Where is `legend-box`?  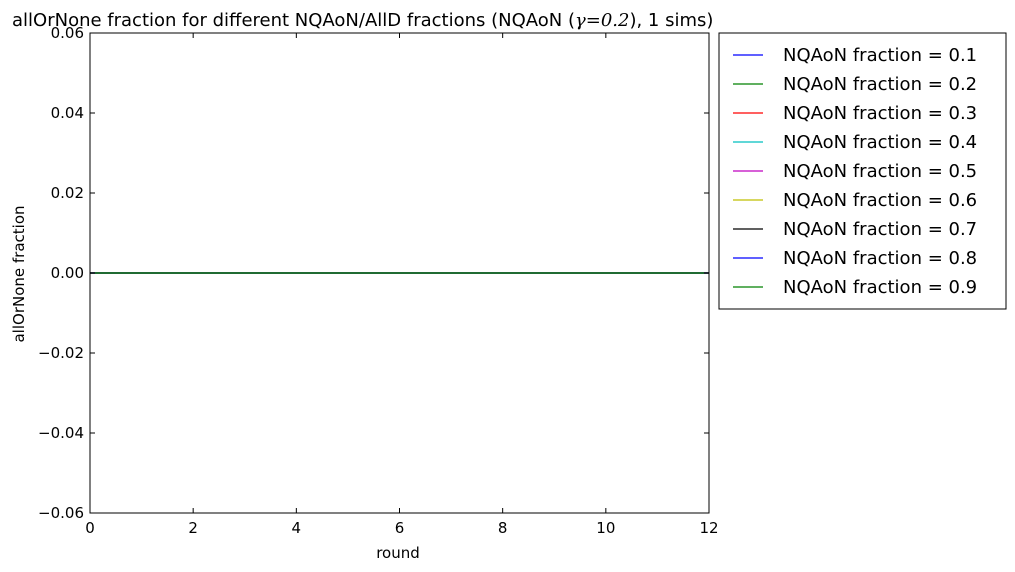
legend-box is located at coordinates (862, 171).